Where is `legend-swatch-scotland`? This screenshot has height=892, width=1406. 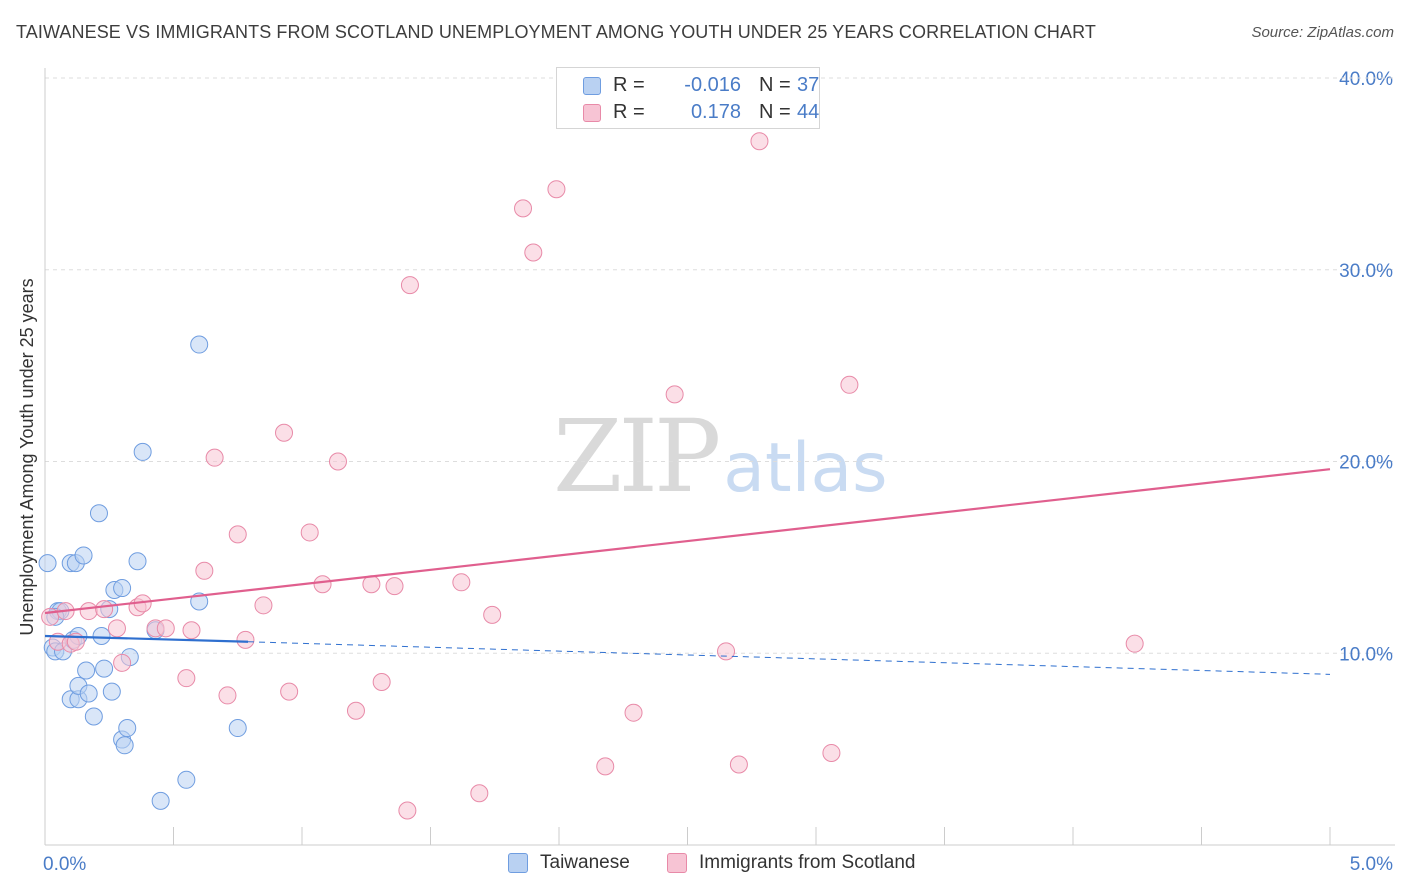
legend-swatch-scotland is located at coordinates (592, 113).